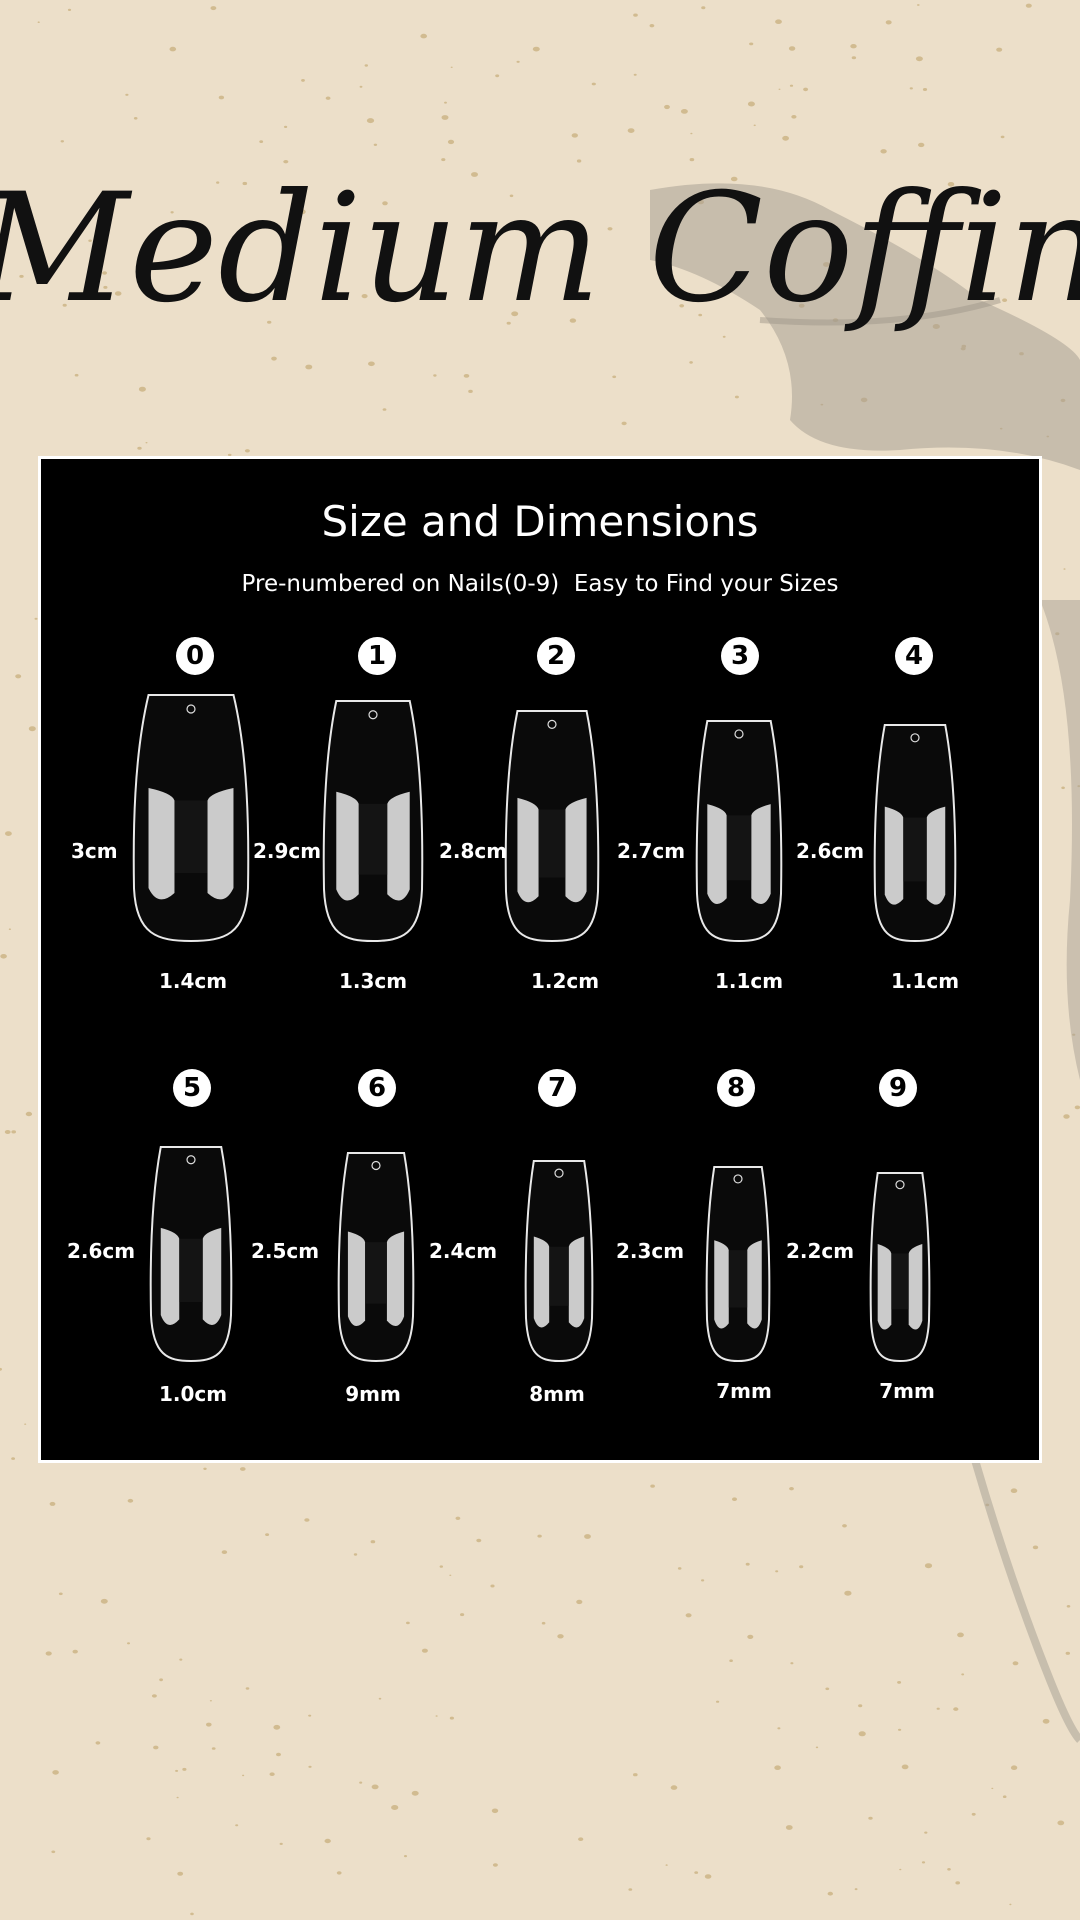 Image resolution: width=1080 pixels, height=1920 pixels. What do you see at coordinates (565, 981) in the screenshot?
I see `nail-width-2: 1.2cm` at bounding box center [565, 981].